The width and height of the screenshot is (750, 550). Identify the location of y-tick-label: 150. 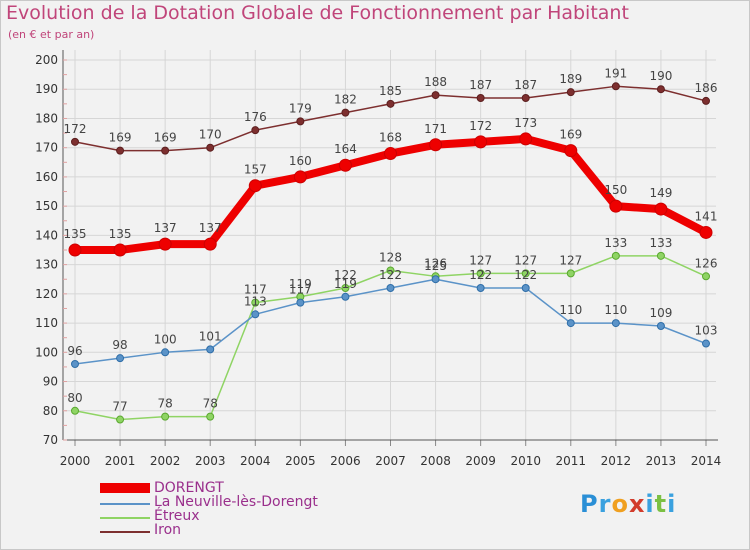
(46, 206).